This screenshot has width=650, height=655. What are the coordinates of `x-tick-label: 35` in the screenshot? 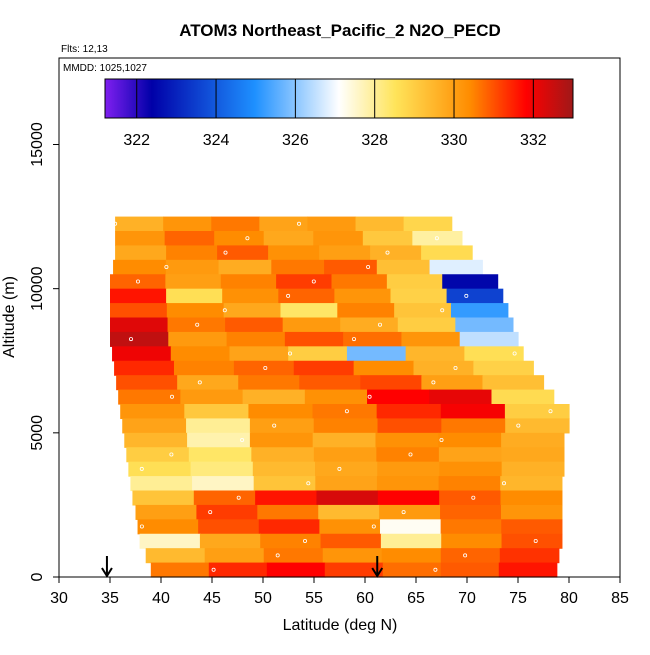 It's located at (110, 598).